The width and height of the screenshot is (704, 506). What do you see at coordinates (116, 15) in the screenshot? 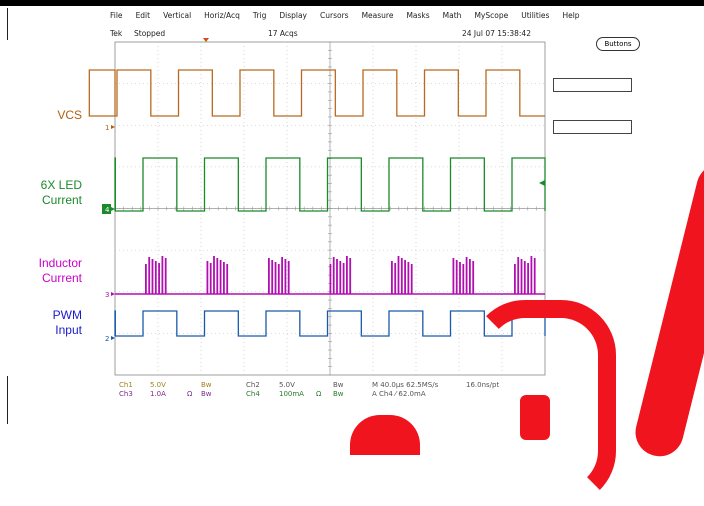
I see `menu-file: File` at bounding box center [116, 15].